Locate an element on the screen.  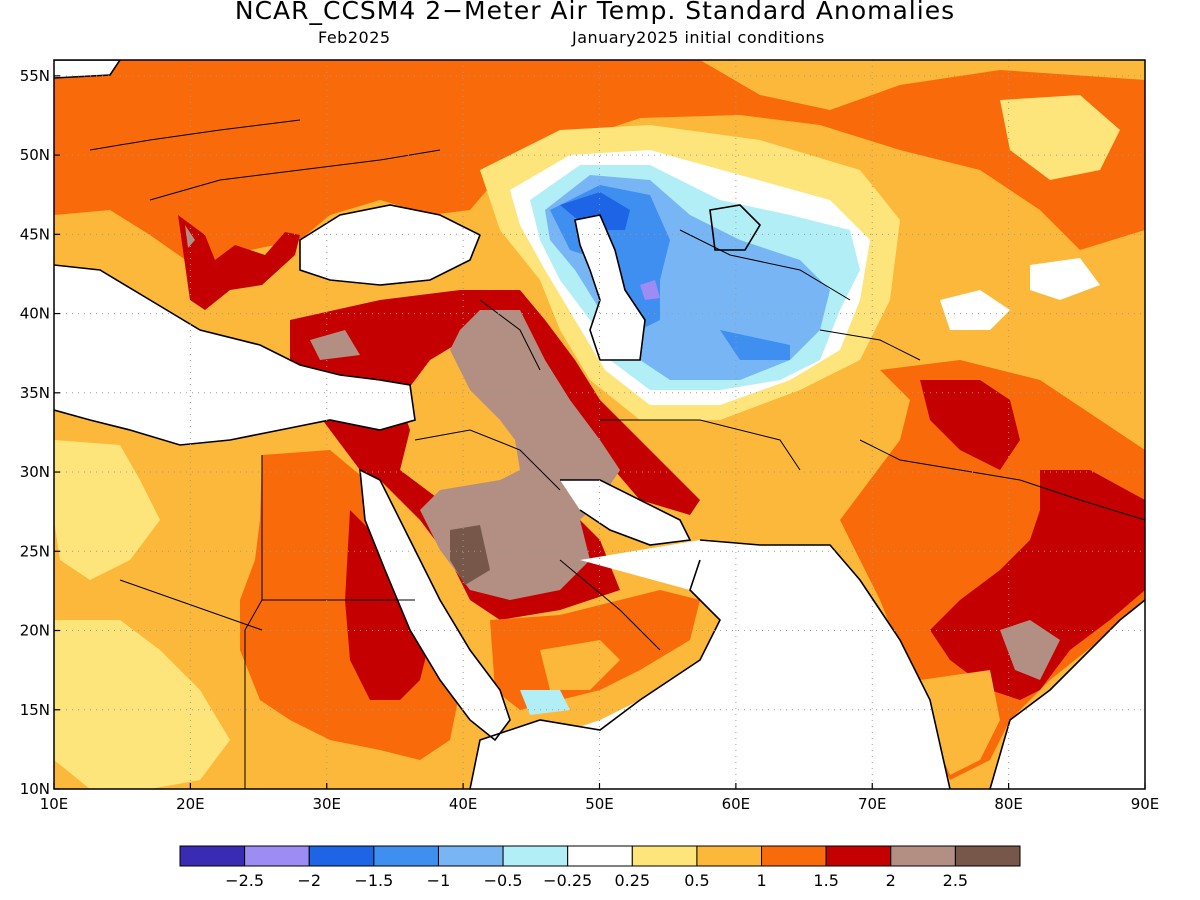
lon-tick-label: 90E is located at coordinates (1145, 804).